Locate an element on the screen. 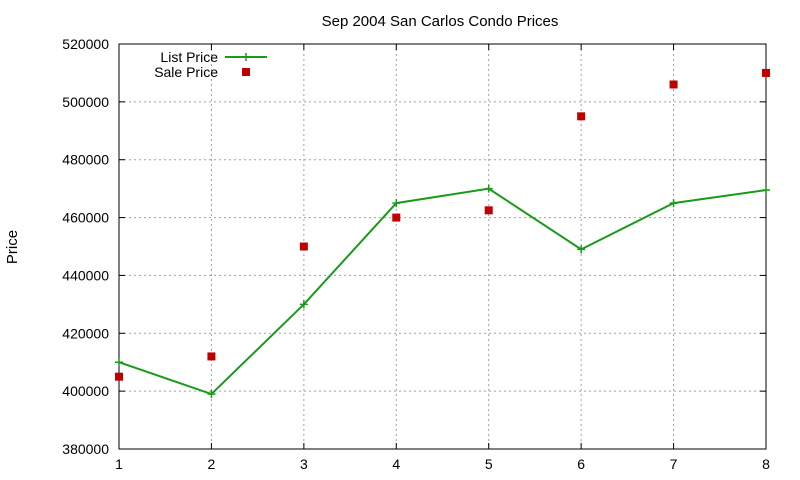 This screenshot has height=480, width=800. y-axis-label: Price is located at coordinates (12, 247).